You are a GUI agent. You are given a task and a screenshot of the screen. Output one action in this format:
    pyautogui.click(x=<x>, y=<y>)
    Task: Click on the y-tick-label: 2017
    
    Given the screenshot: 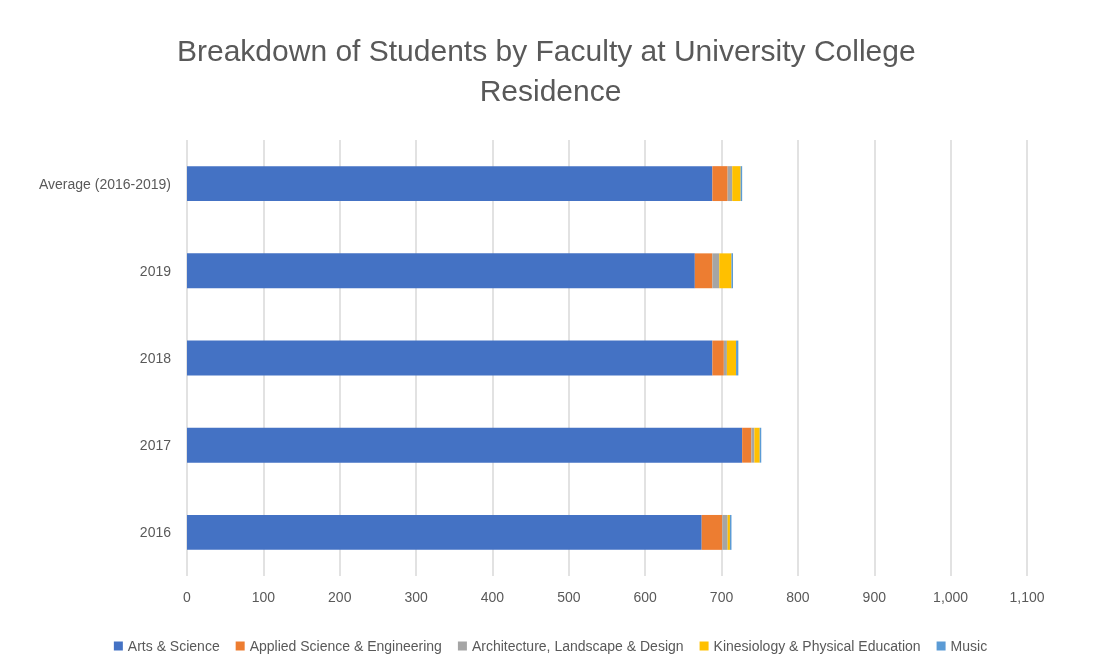 What is the action you would take?
    pyautogui.click(x=155, y=445)
    